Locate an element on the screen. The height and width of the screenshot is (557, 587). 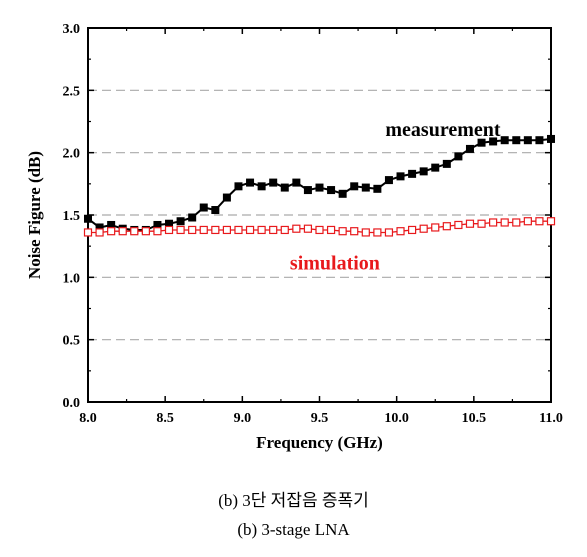
series-layer is located at coordinates (319, 185).